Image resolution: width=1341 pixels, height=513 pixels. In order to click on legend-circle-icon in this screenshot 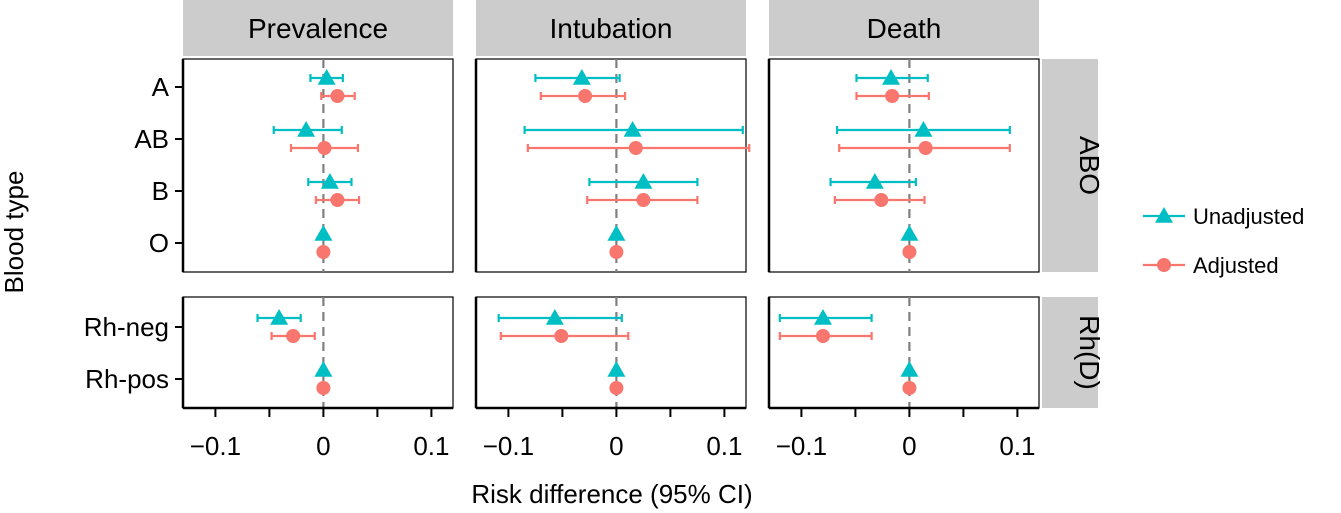, I will do `click(1164, 265)`.